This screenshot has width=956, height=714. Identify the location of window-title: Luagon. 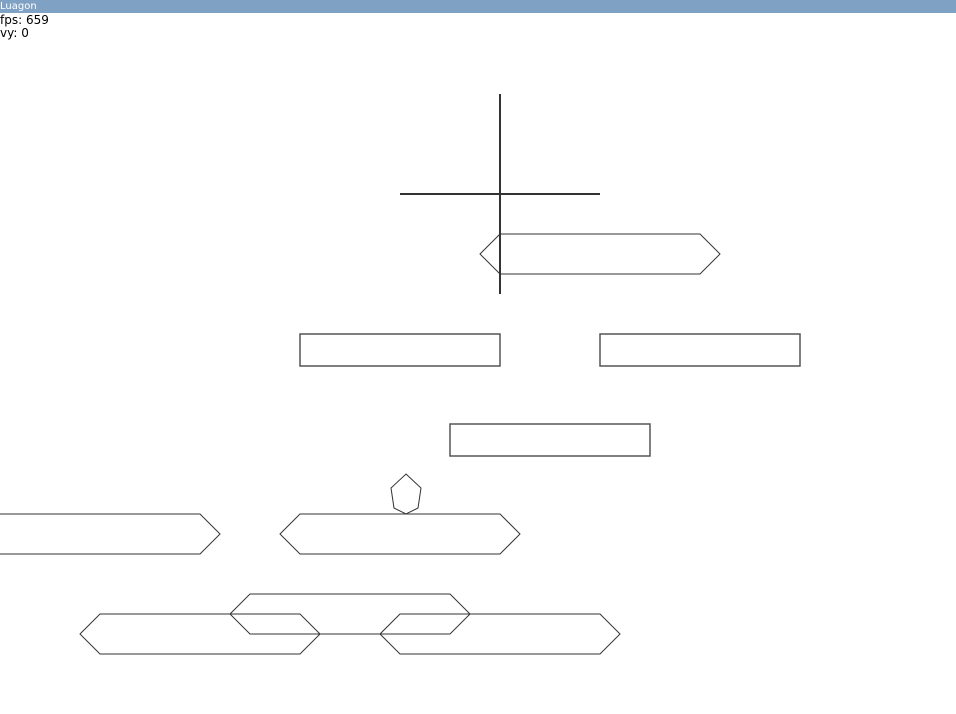
(18, 6).